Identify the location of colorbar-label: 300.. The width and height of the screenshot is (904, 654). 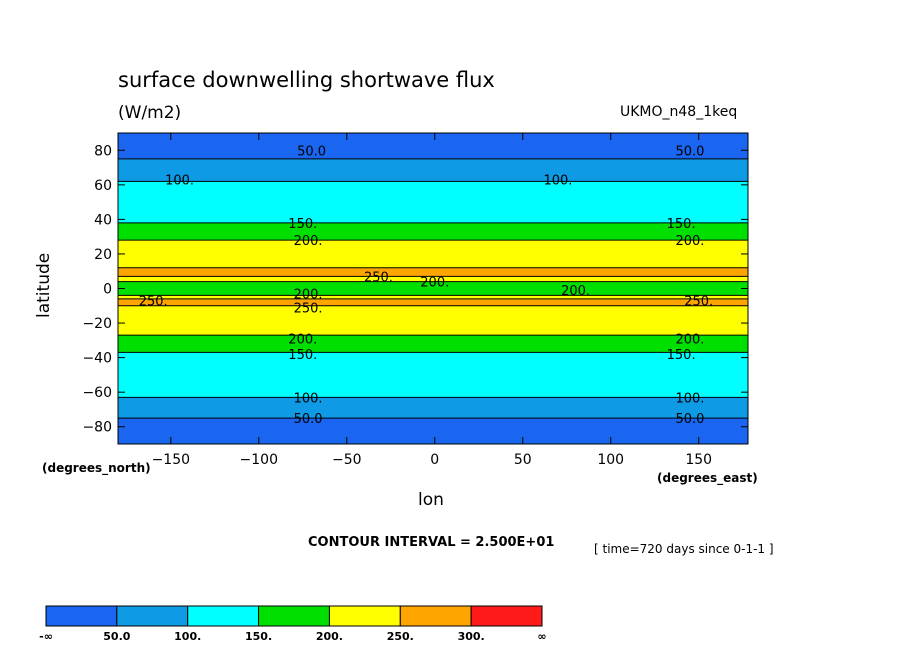
(471, 636).